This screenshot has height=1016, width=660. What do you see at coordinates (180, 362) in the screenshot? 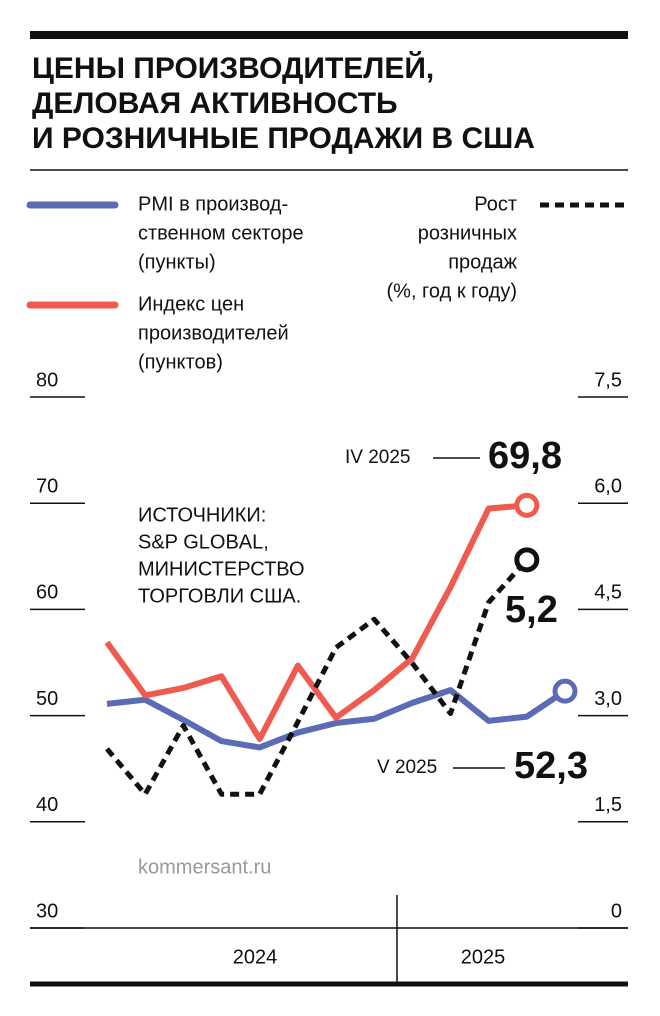
I see `legend-label: (пунктов)` at bounding box center [180, 362].